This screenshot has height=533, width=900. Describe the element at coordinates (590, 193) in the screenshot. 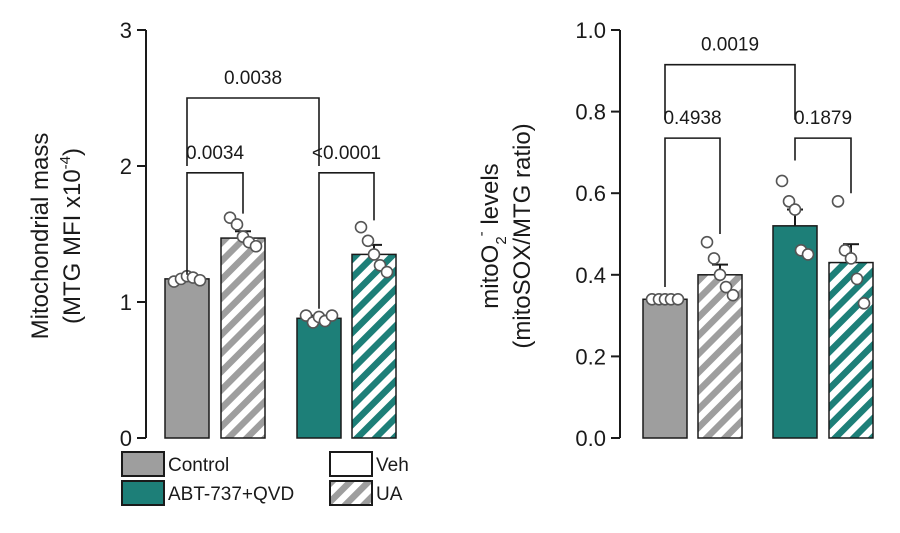

I see `y-tick-label: 0.6` at that location.